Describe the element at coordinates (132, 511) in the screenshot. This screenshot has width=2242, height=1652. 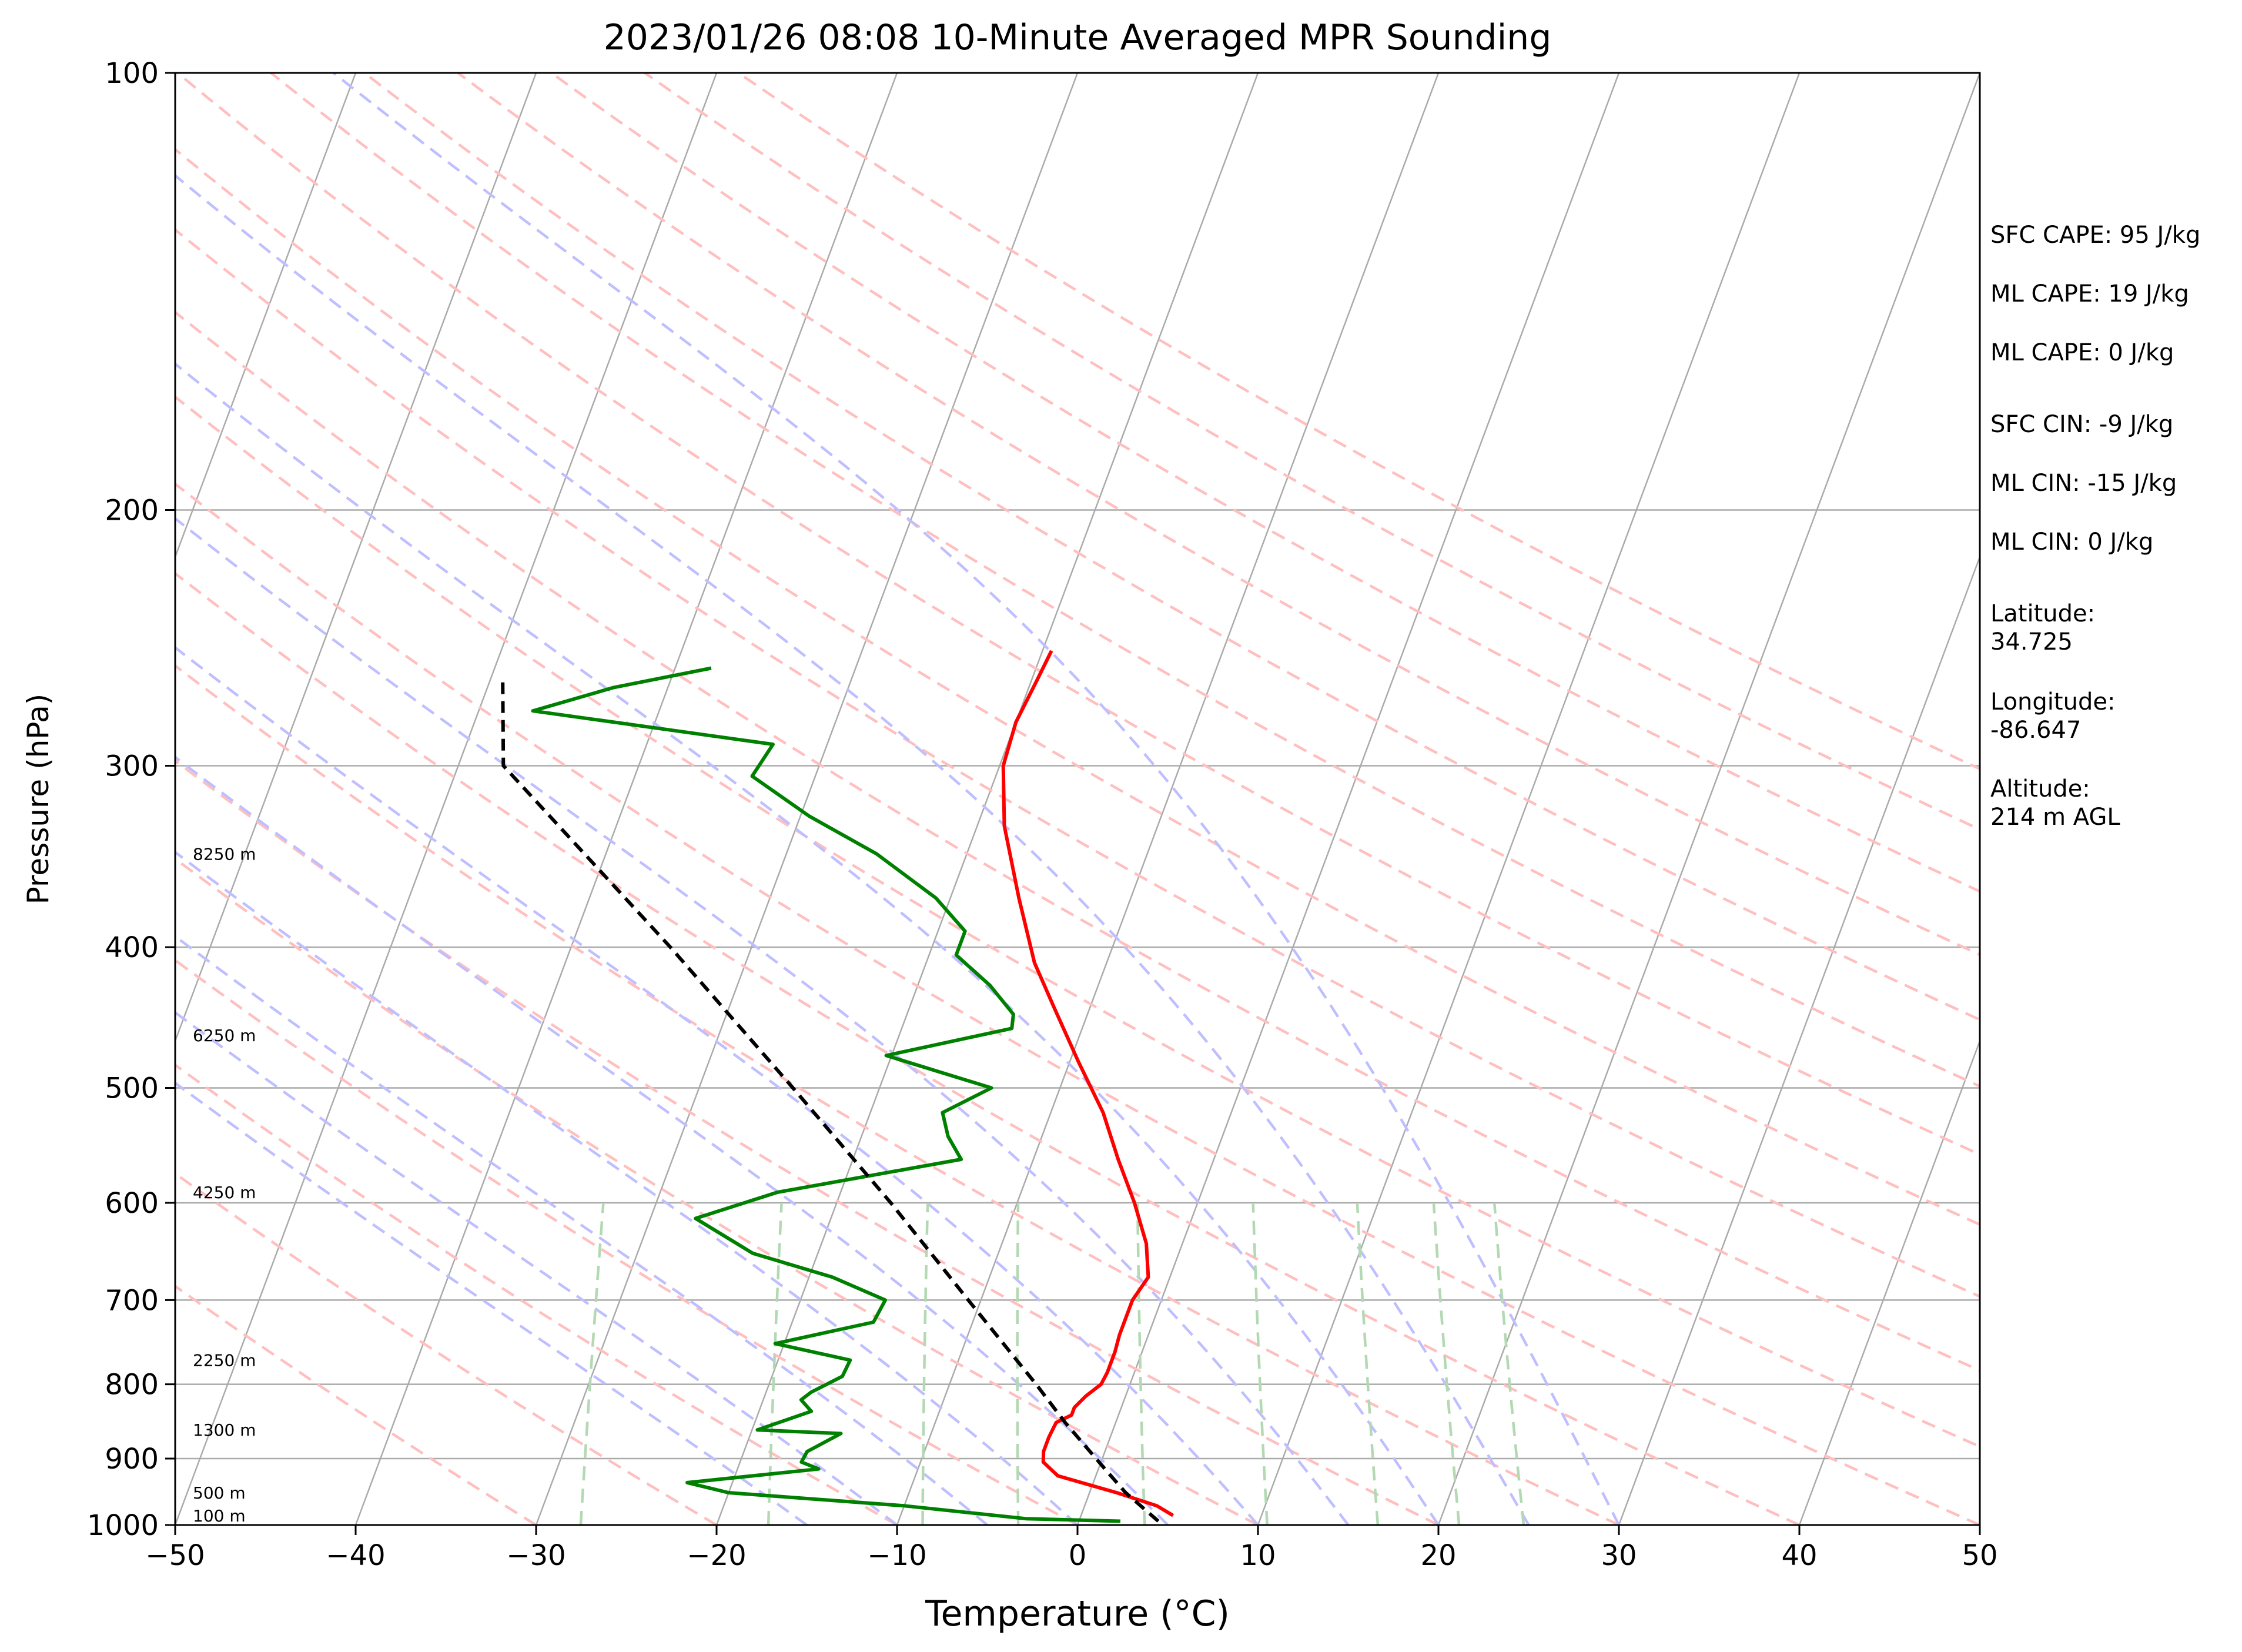
I see `y-tick-label: 200` at that location.